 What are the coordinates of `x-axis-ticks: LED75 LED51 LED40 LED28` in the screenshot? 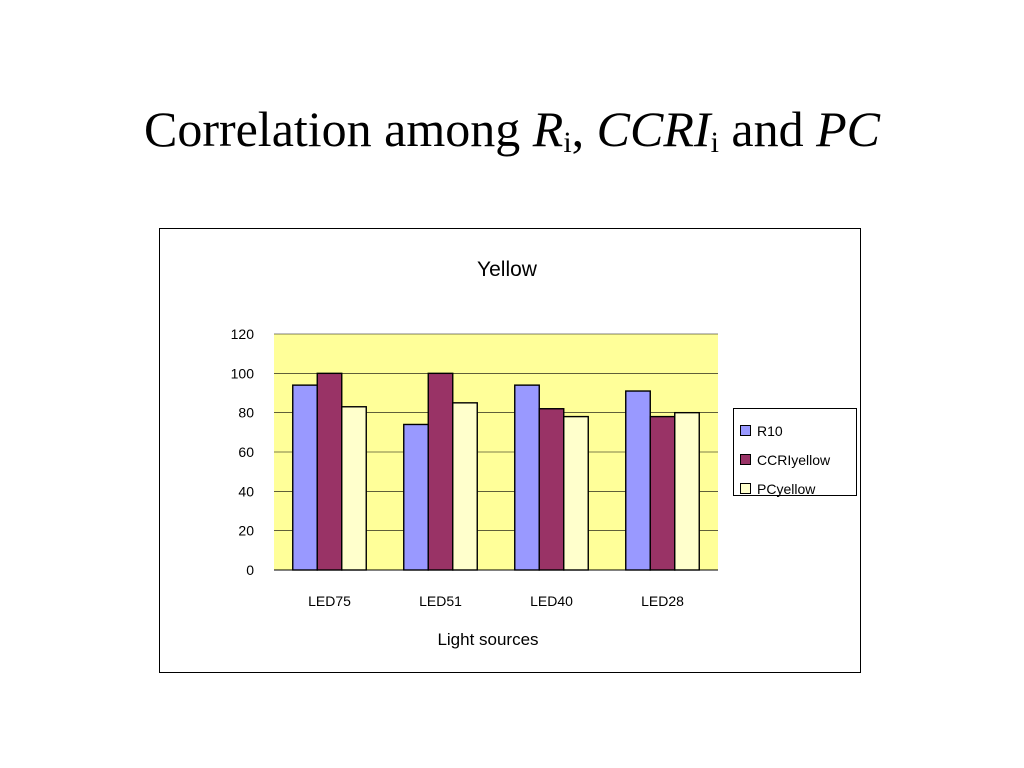 It's located at (496, 601).